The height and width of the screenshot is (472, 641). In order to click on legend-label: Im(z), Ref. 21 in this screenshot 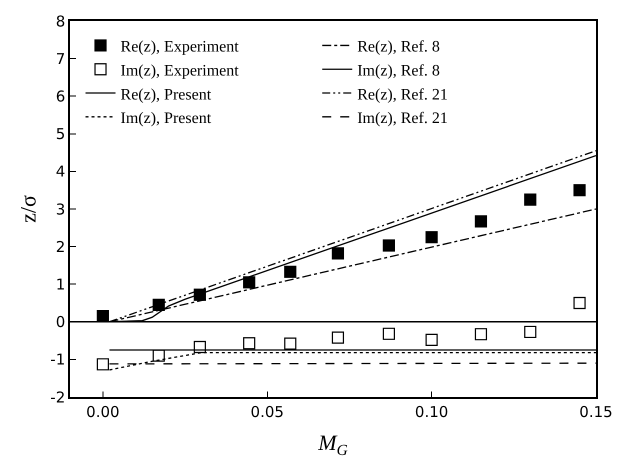, I will do `click(402, 119)`.